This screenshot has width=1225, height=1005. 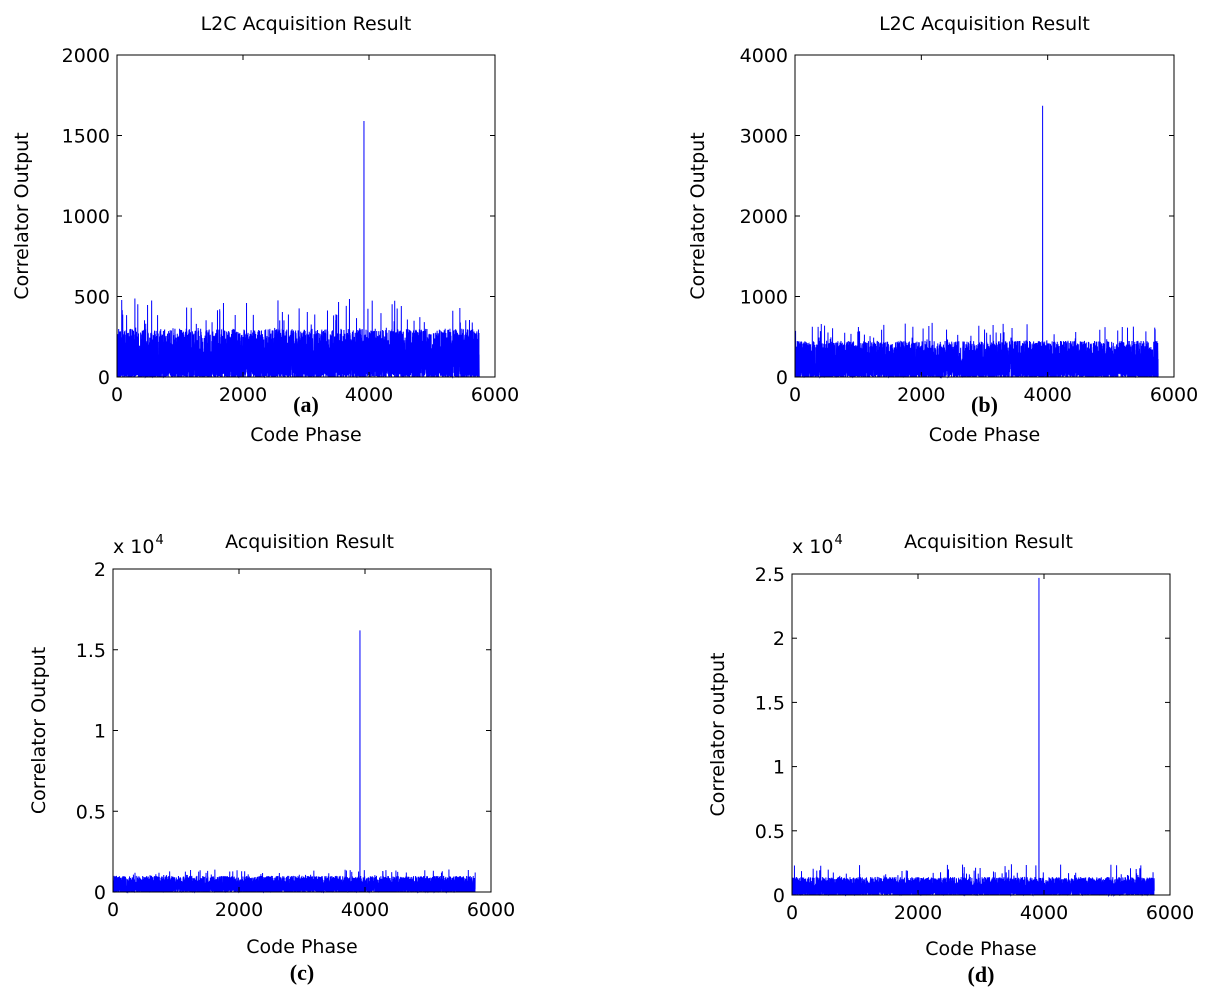 What do you see at coordinates (92, 298) in the screenshot?
I see `y-tick-label: 500` at bounding box center [92, 298].